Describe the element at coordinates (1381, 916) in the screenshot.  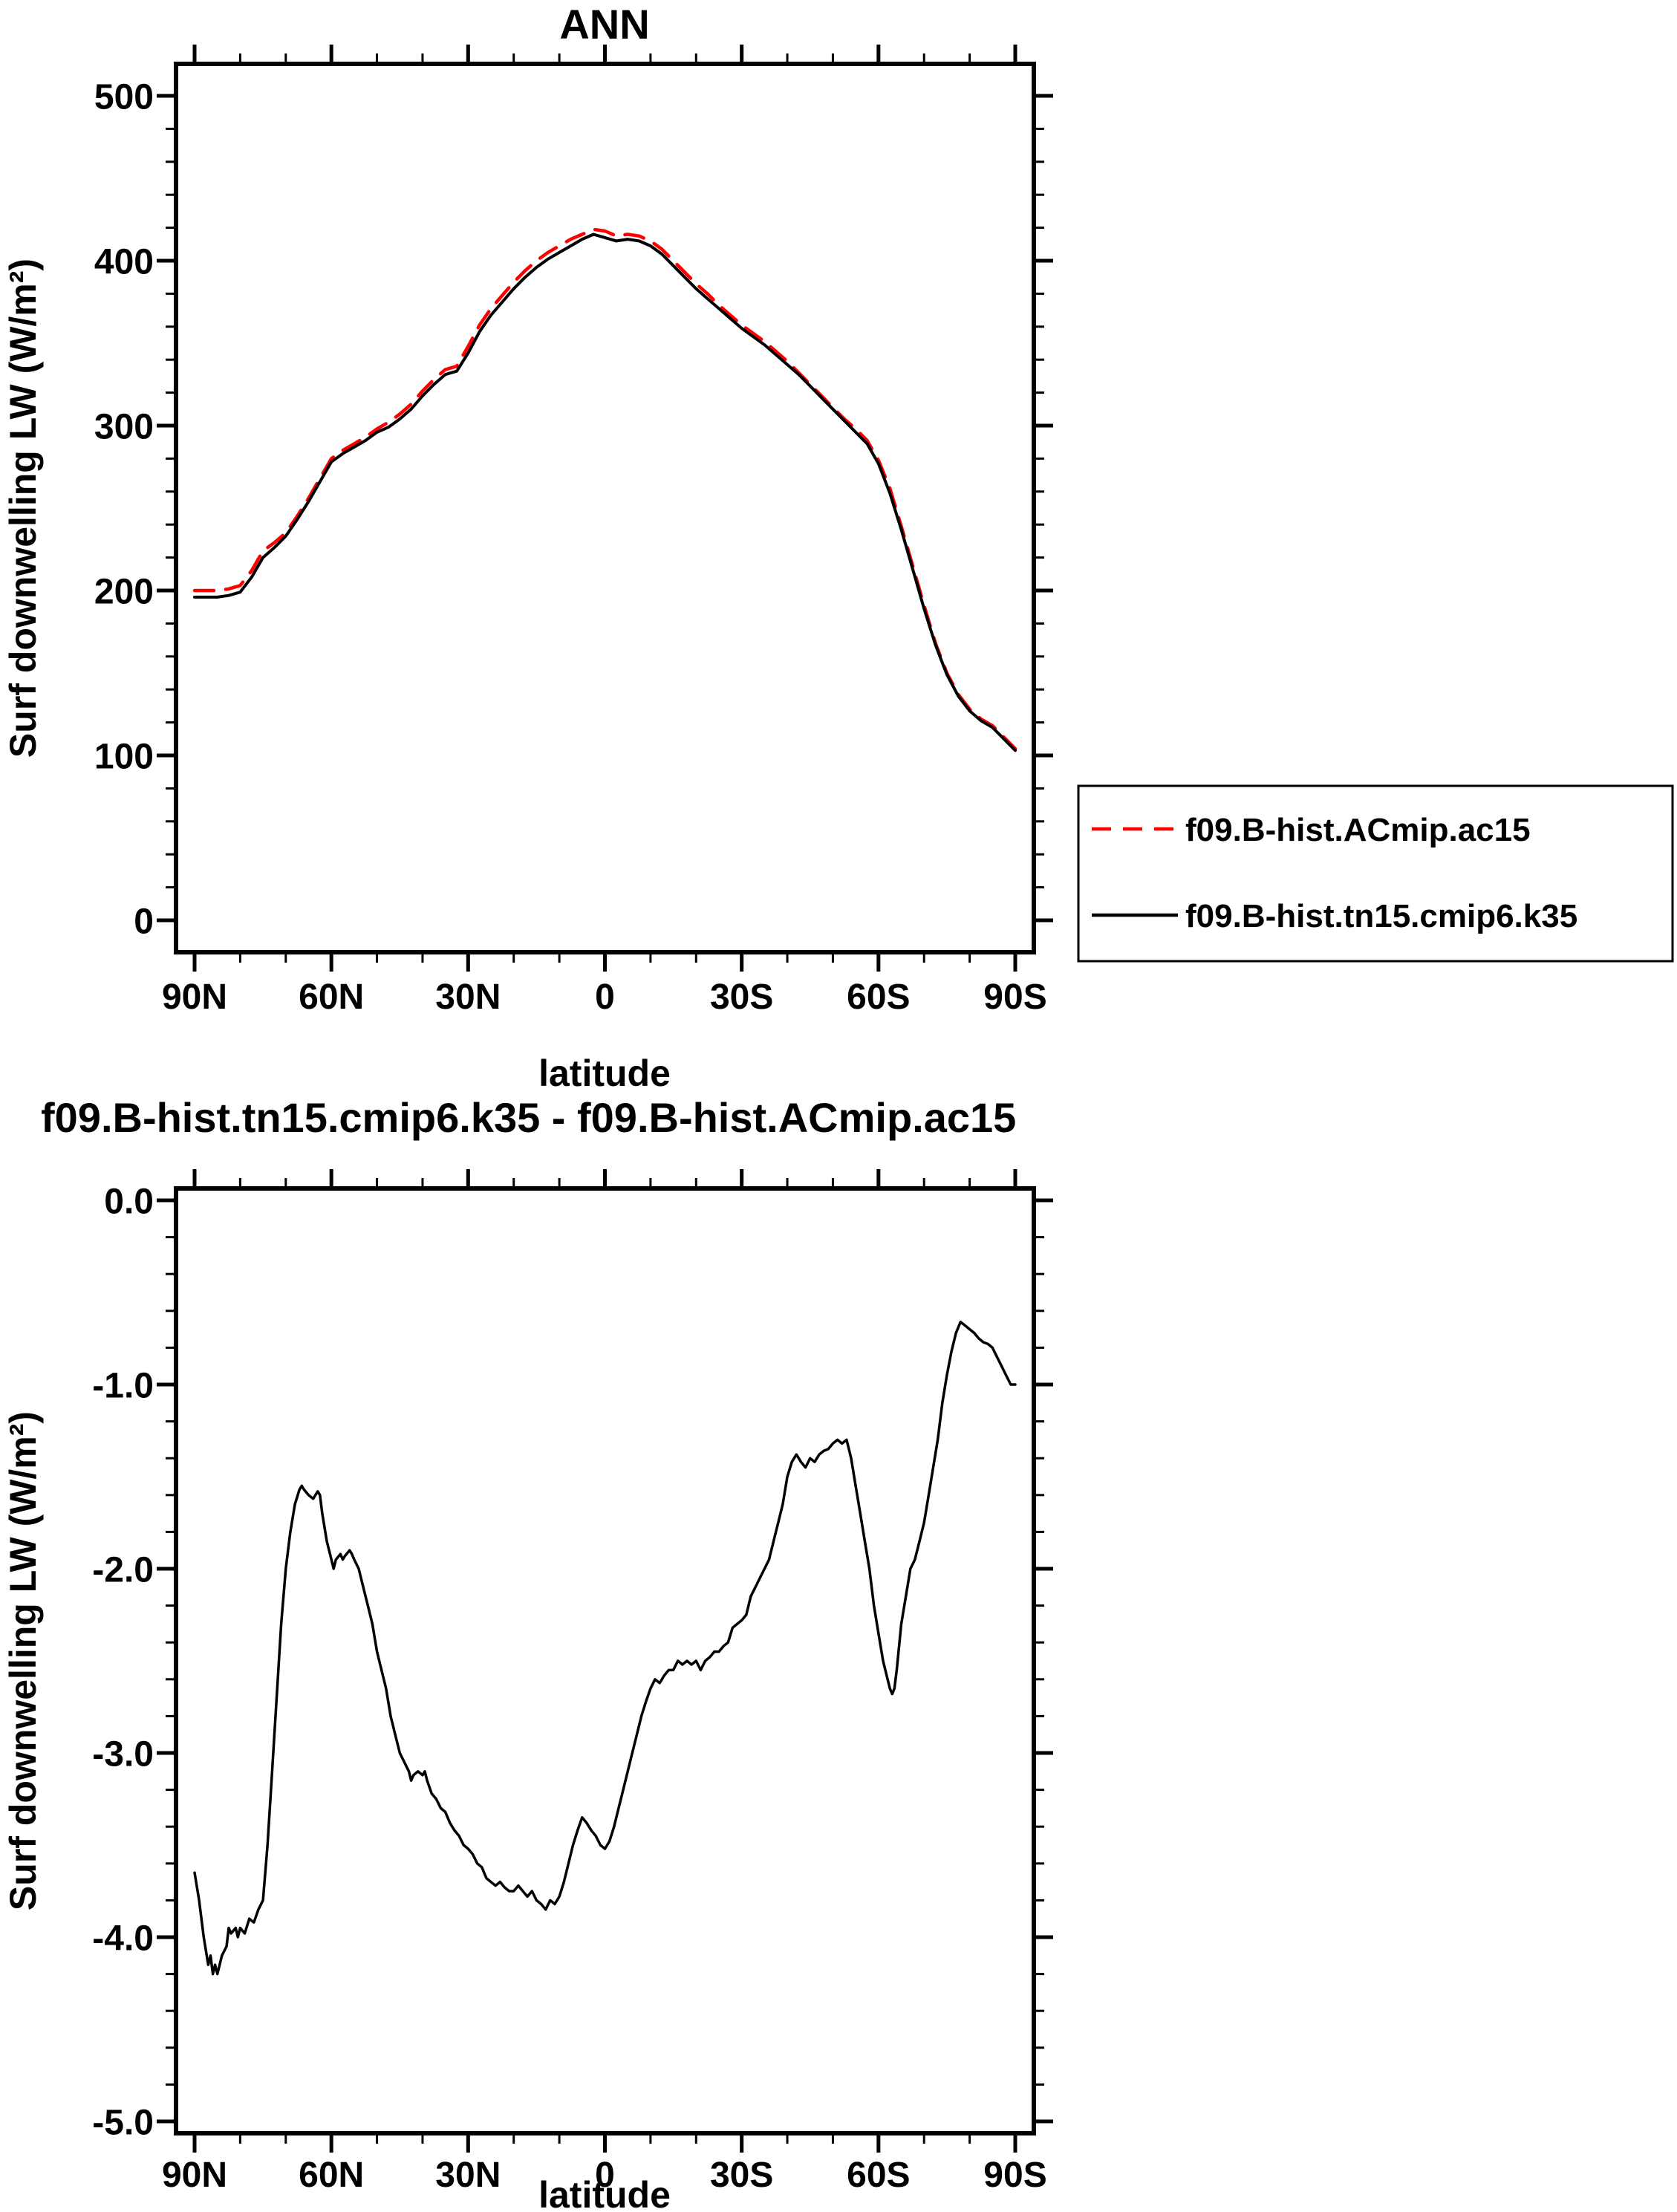
I see `legend-label: f09.B-hist.tn15.cmip6.k35` at that location.